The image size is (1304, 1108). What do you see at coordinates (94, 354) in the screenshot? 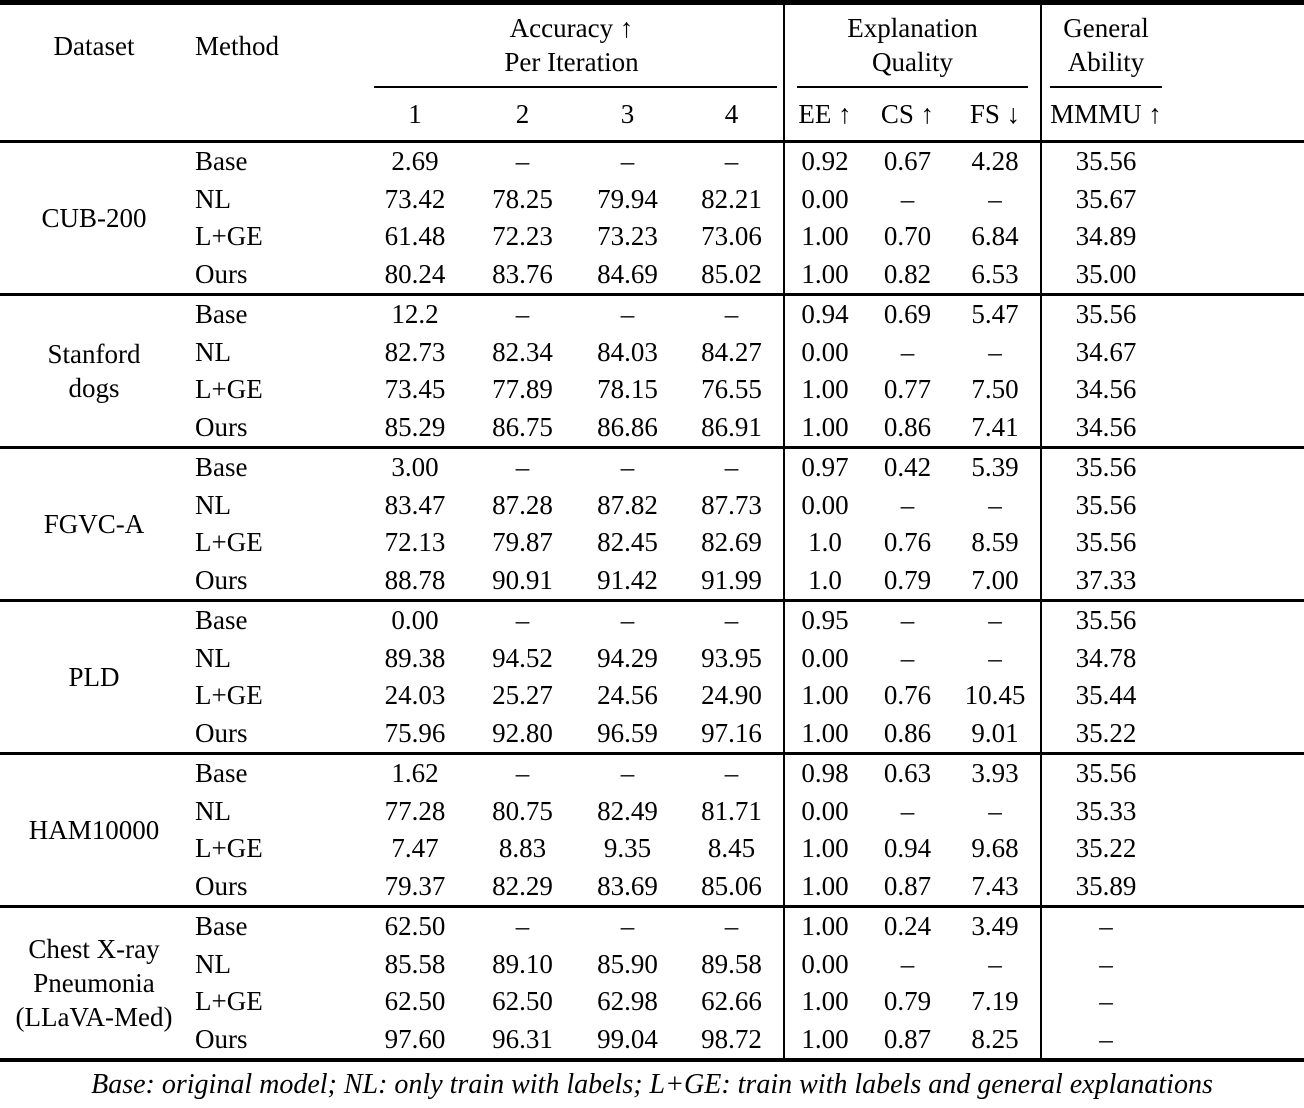
I see `dataset-label-line: Stanford` at bounding box center [94, 354].